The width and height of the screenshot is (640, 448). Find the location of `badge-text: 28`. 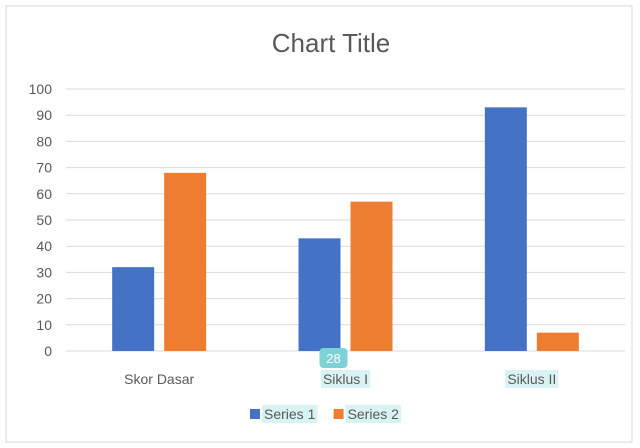

badge-text: 28 is located at coordinates (333, 358).